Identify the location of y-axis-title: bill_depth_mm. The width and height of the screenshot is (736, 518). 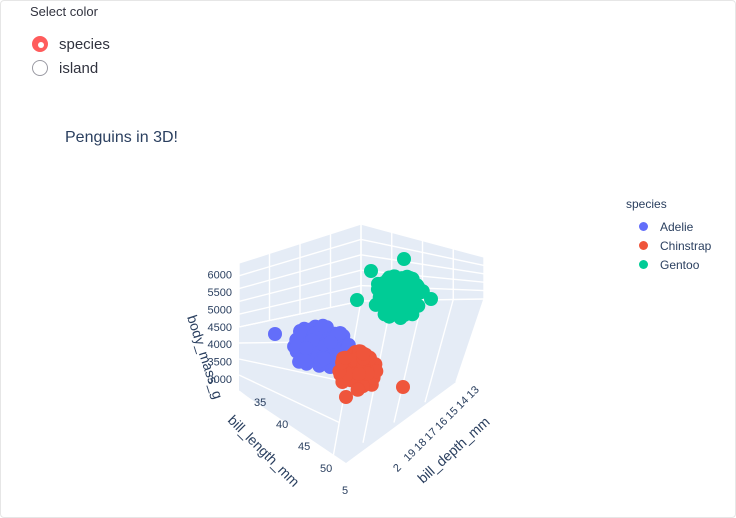
(453, 449).